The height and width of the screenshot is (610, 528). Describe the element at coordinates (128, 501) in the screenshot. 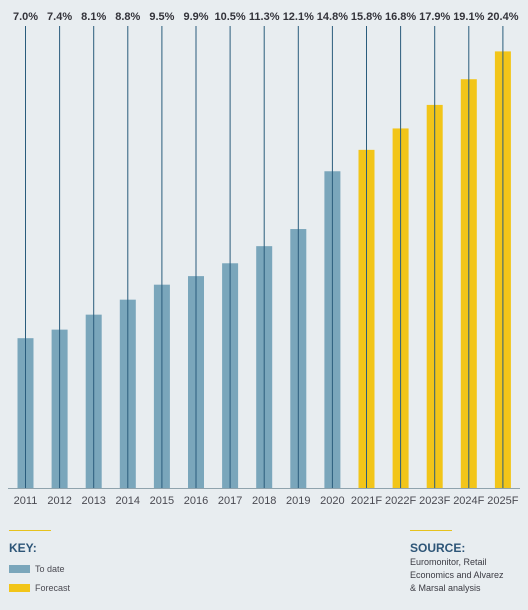

I see `x-tick-label-2014: 2014` at that location.